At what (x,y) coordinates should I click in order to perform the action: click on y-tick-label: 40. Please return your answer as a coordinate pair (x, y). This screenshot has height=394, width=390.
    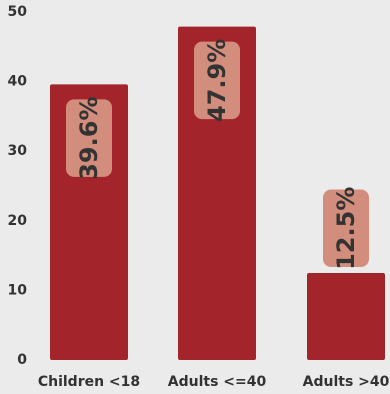
    Looking at the image, I should click on (18, 82).